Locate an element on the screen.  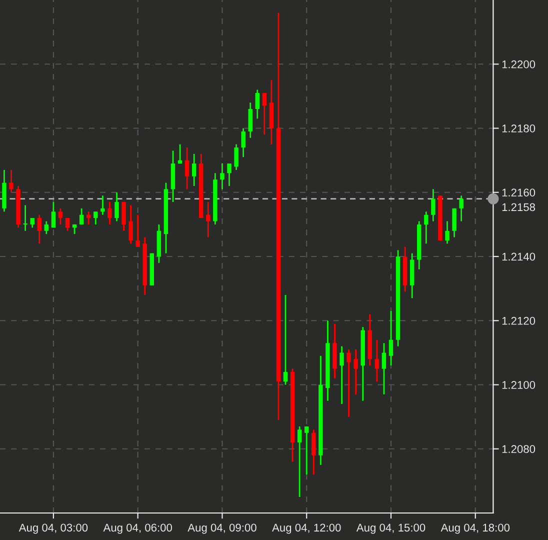
ref-line-label: 1.2158 is located at coordinates (519, 207).